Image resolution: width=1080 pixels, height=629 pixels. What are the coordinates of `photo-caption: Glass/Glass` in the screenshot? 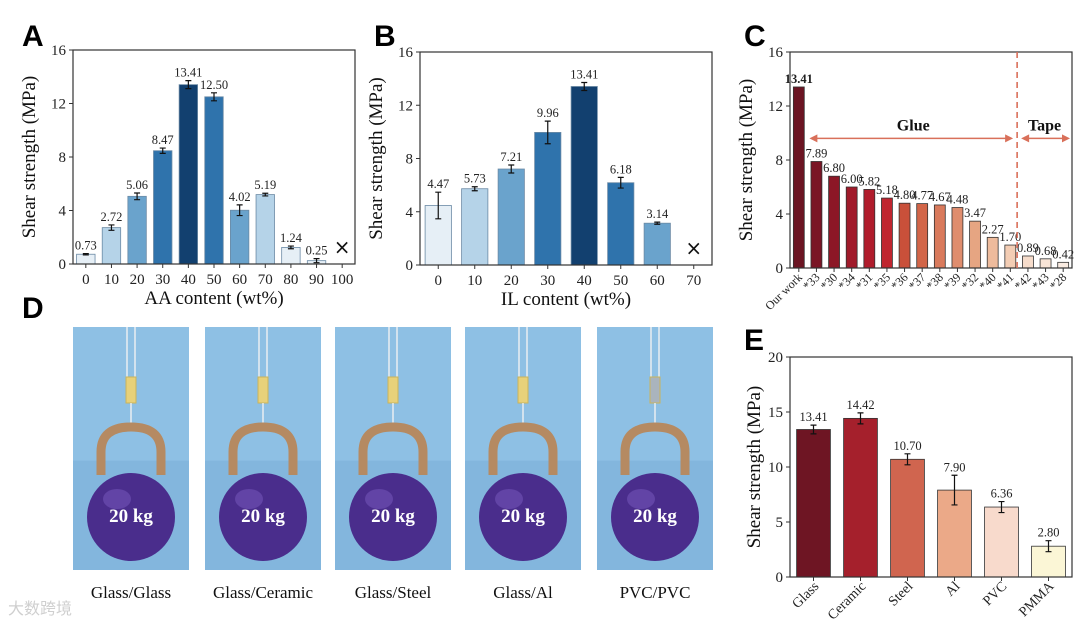 It's located at (131, 592).